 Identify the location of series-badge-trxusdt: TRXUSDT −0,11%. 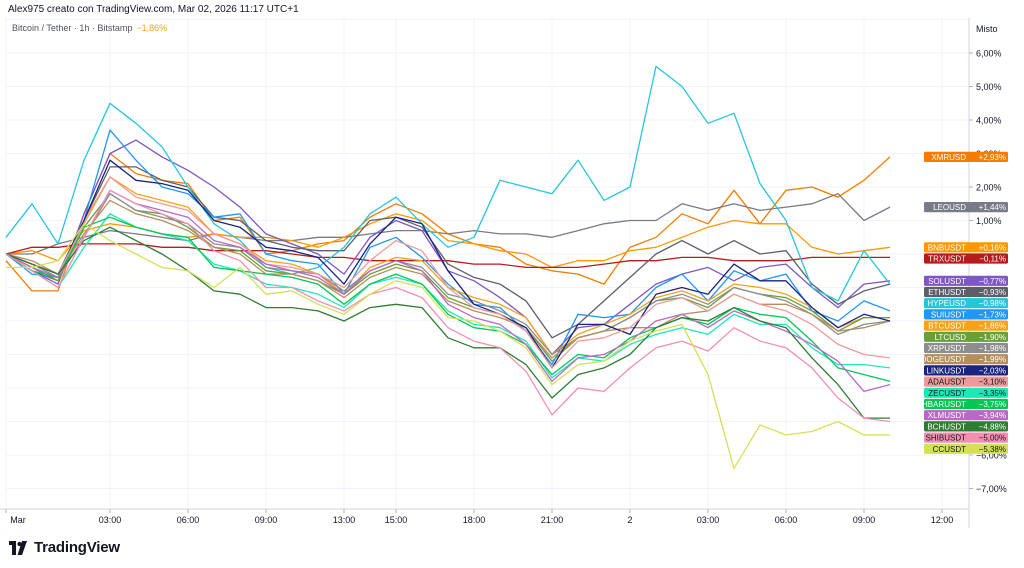
(966, 258).